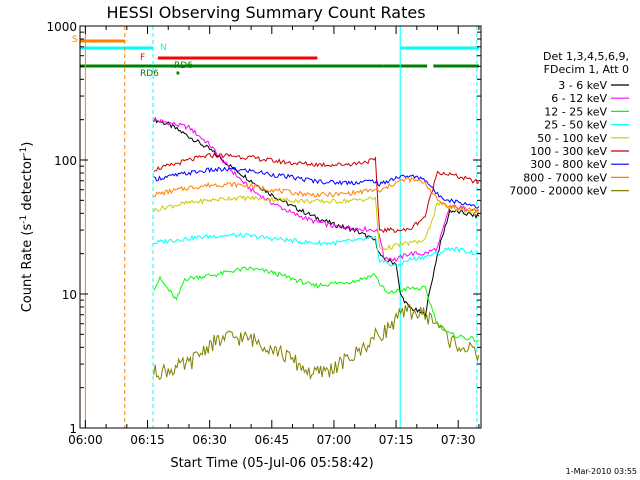 The image size is (640, 480). What do you see at coordinates (85, 440) in the screenshot?
I see `x-tick-label-0: 06:00` at bounding box center [85, 440].